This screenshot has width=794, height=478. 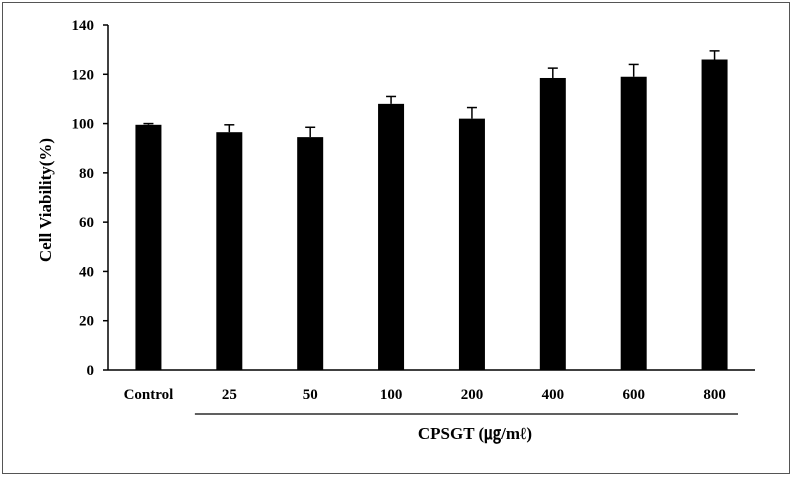 I want to click on y-tick-label: 80, so click(x=86, y=174).